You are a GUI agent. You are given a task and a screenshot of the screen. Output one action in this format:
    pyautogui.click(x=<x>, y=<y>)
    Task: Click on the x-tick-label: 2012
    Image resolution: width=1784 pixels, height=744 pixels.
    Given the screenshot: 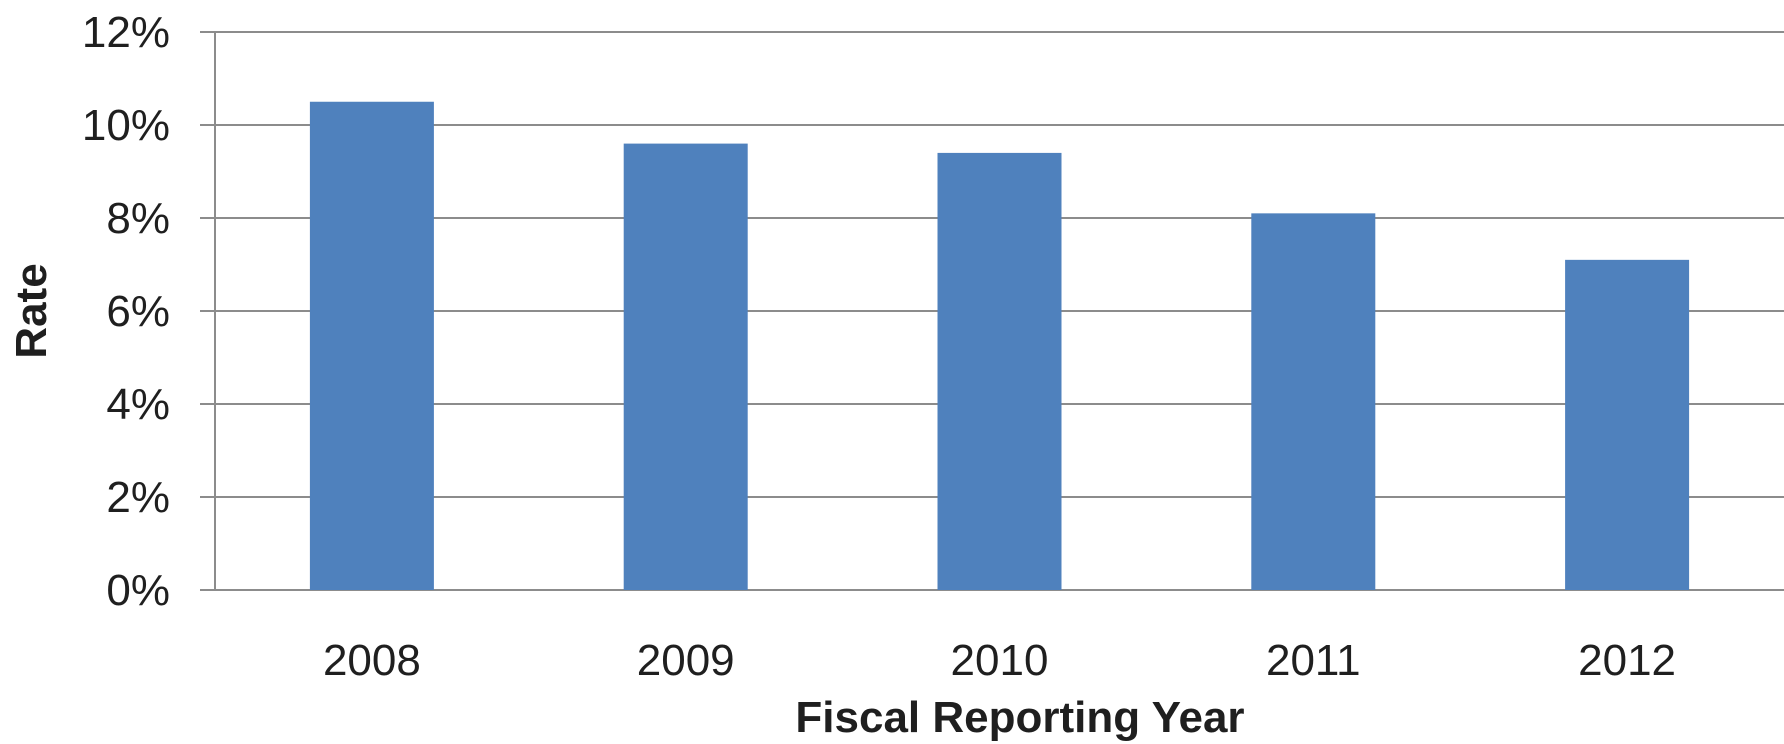 What is the action you would take?
    pyautogui.click(x=1627, y=660)
    